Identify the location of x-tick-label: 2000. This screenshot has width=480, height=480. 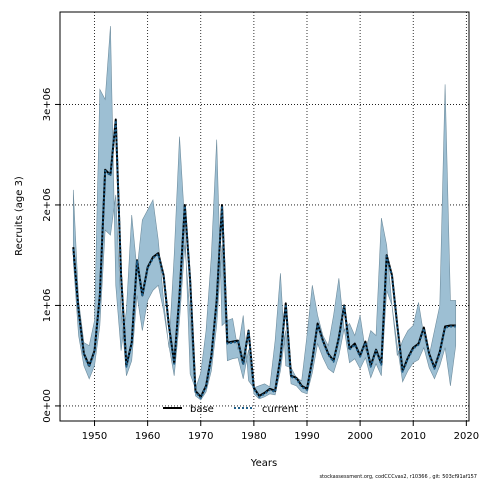
(359, 436).